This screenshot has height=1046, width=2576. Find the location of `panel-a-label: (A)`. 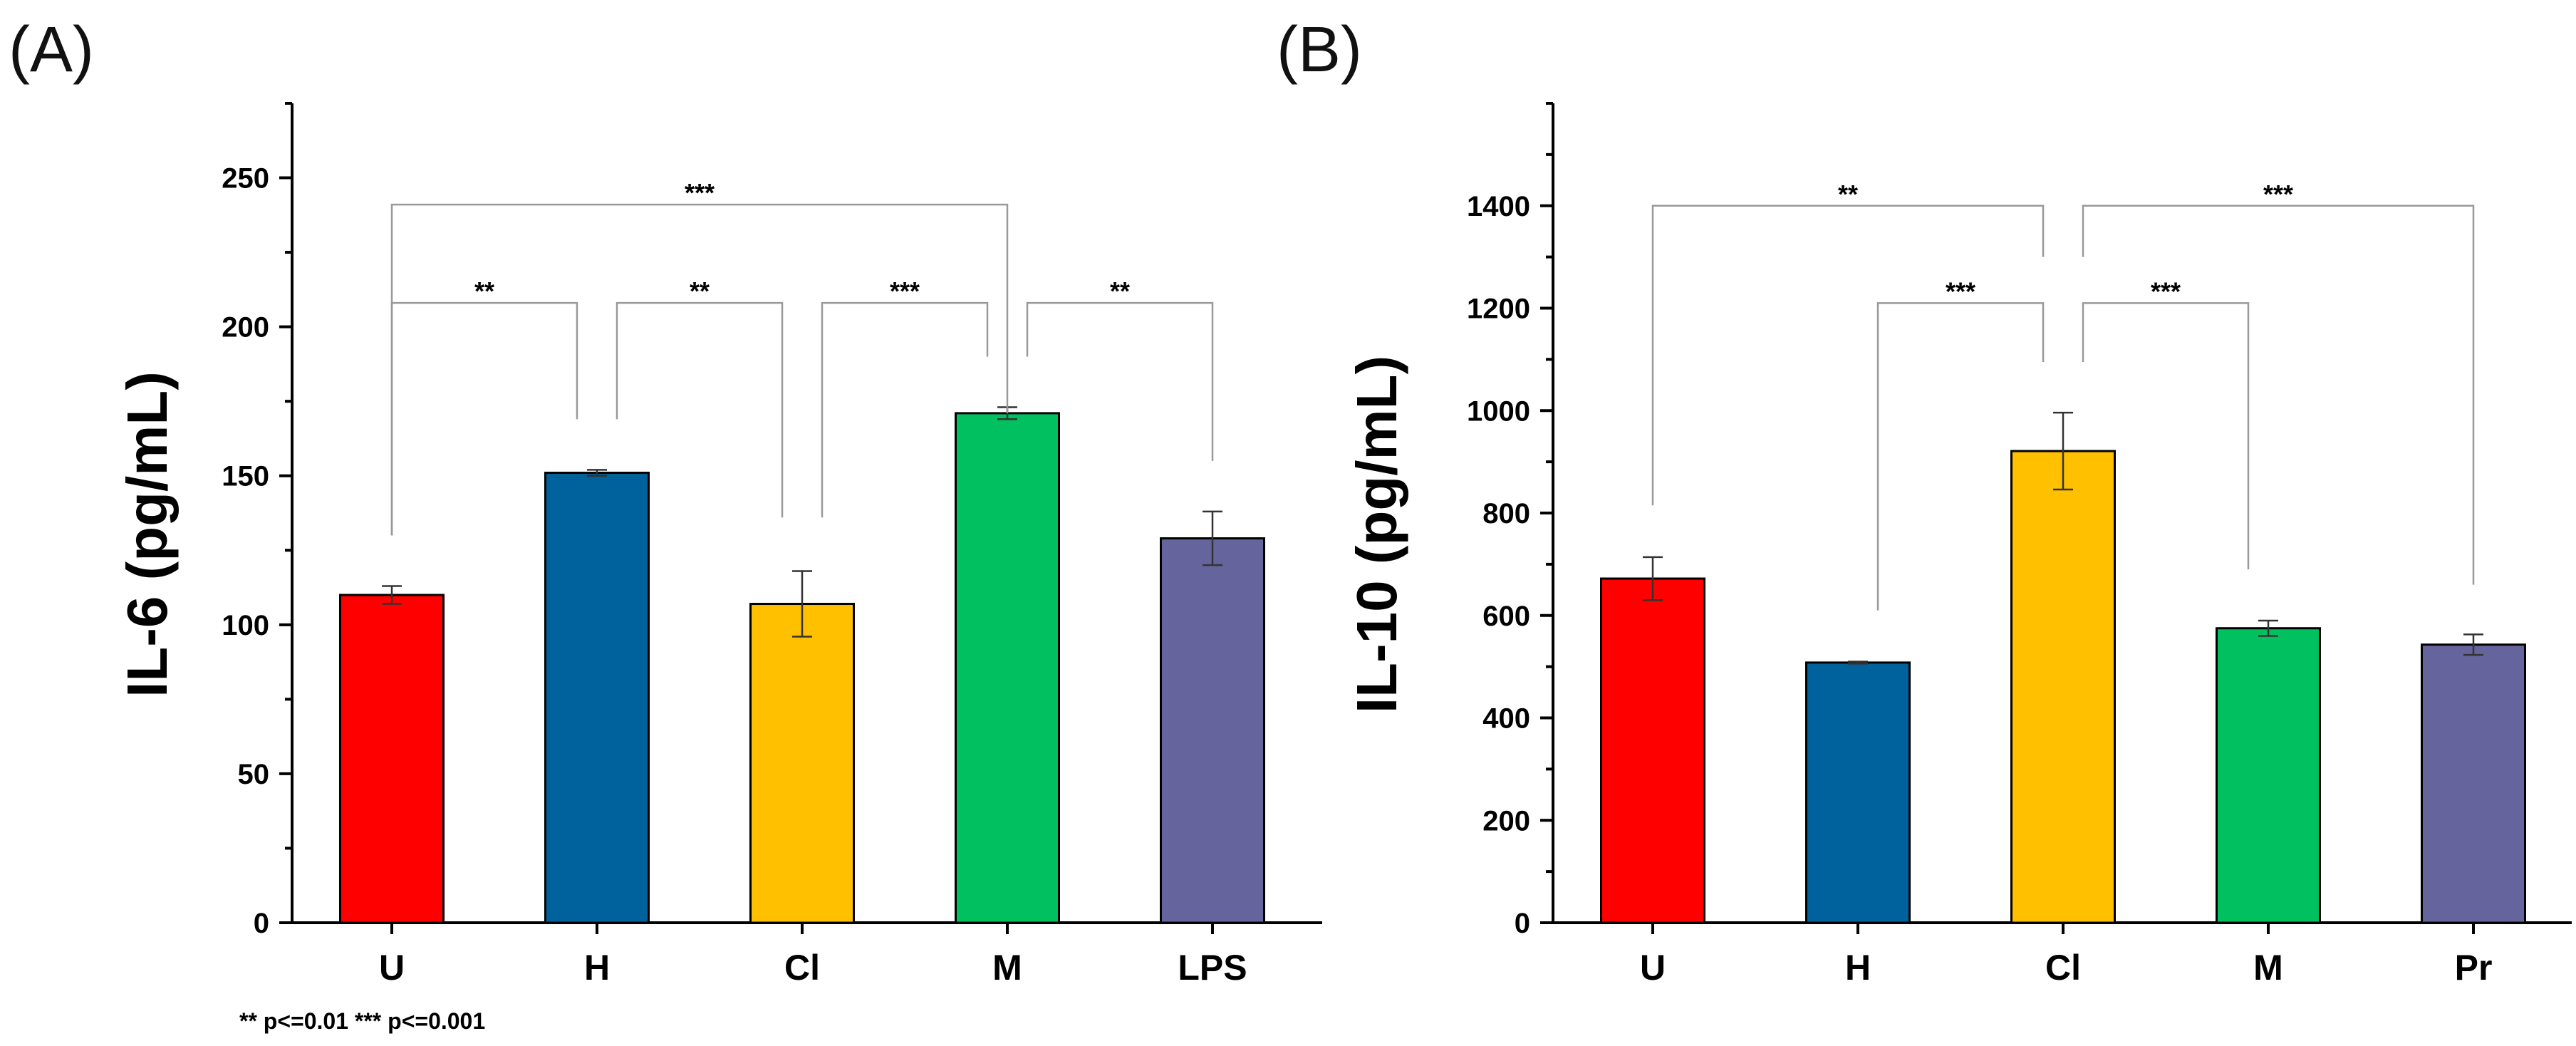

panel-a-label: (A) is located at coordinates (51, 50).